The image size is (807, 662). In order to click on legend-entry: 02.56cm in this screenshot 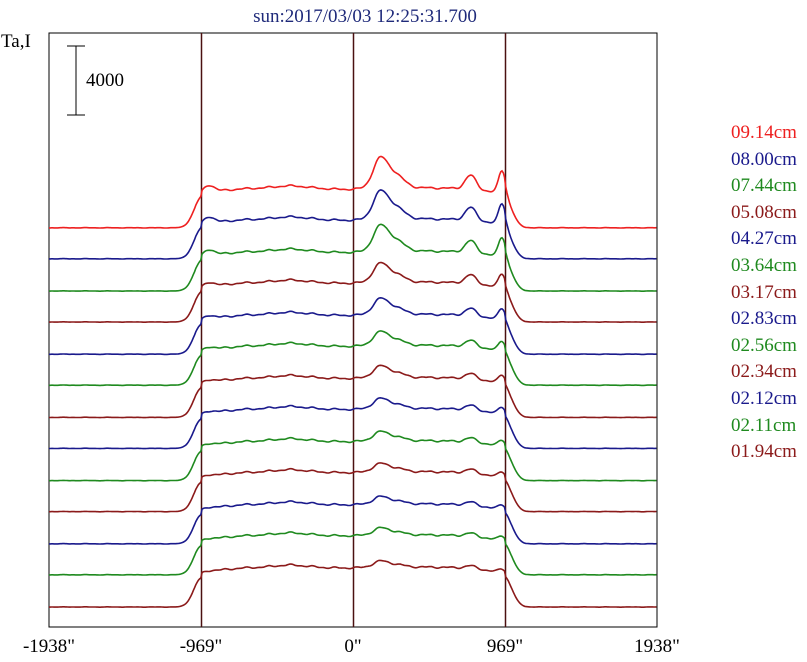, I will do `click(764, 345)`.